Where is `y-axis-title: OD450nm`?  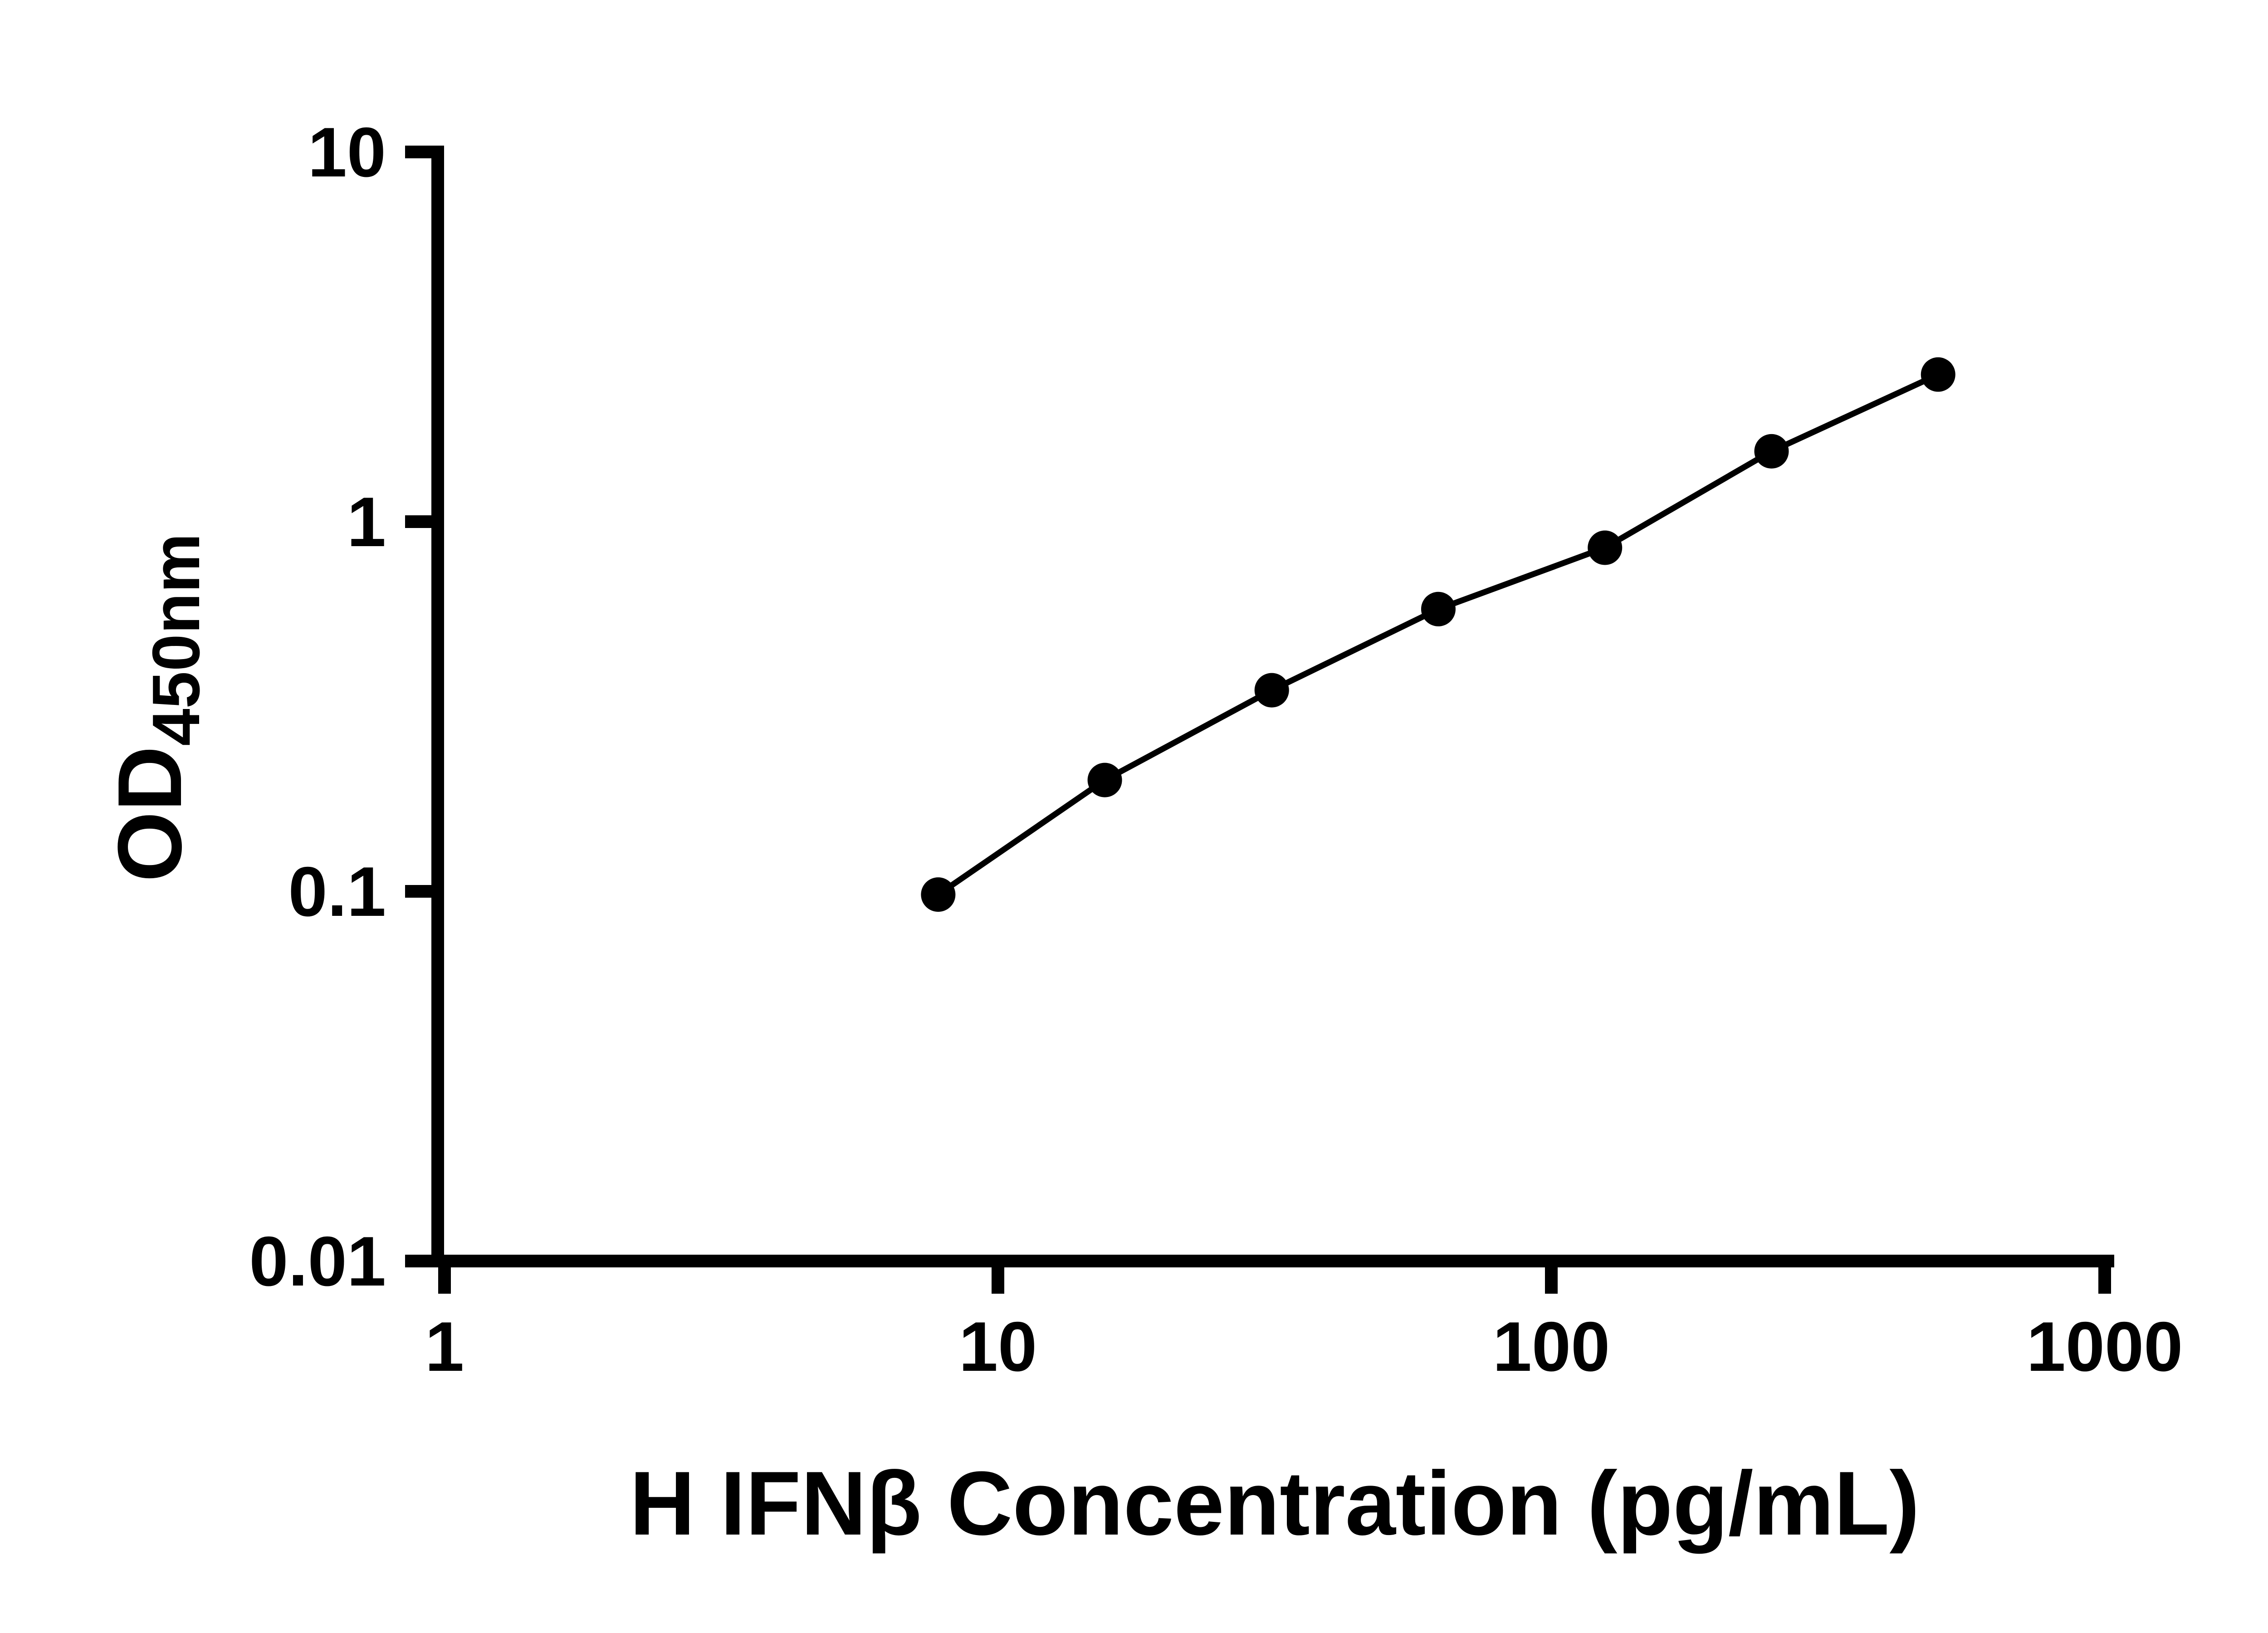 y-axis-title: OD450nm is located at coordinates (157, 707).